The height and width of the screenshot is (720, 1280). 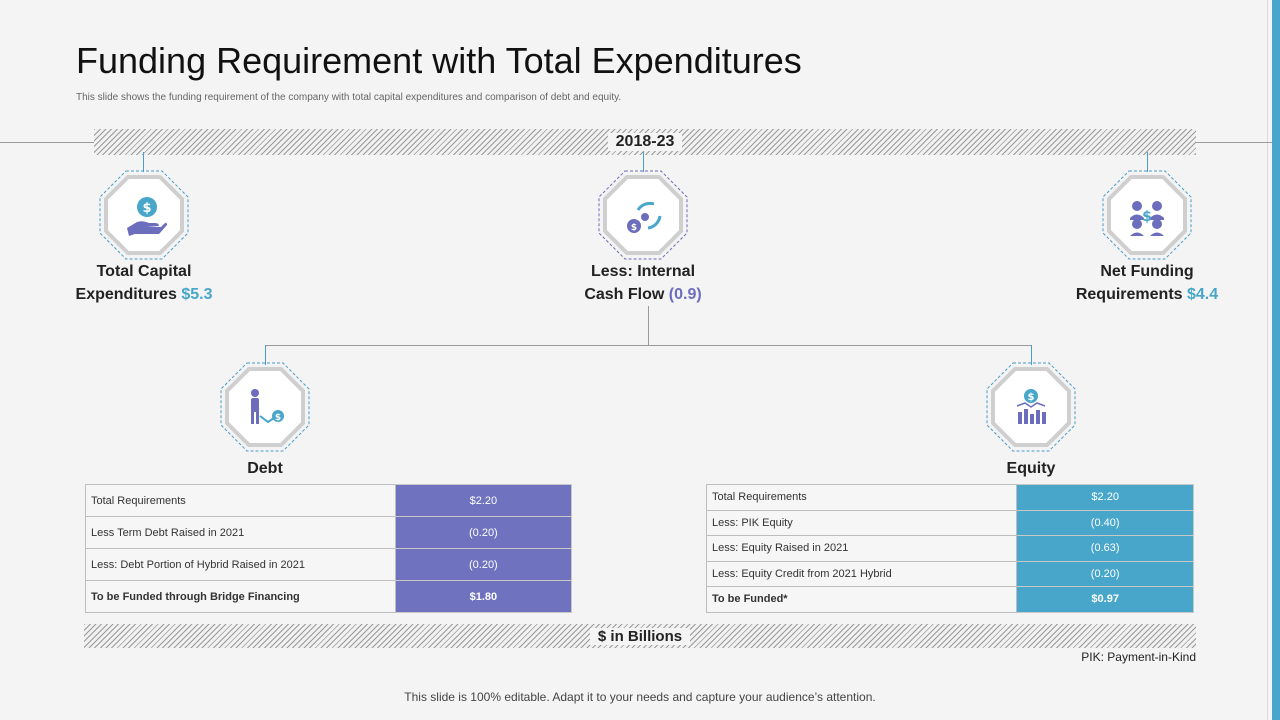 What do you see at coordinates (1031, 468) in the screenshot?
I see `equity-title: Equity` at bounding box center [1031, 468].